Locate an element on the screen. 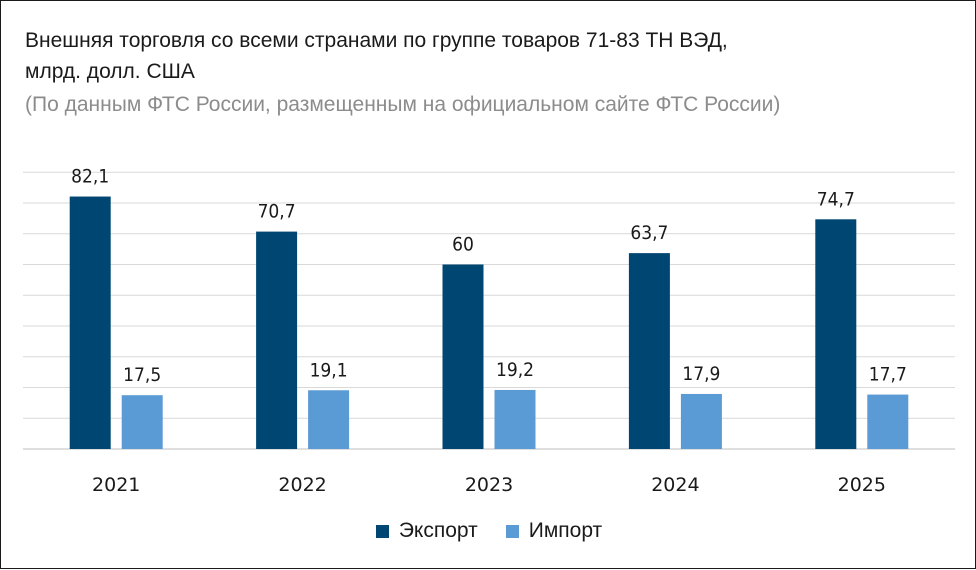  data-label: 19,2 is located at coordinates (515, 370).